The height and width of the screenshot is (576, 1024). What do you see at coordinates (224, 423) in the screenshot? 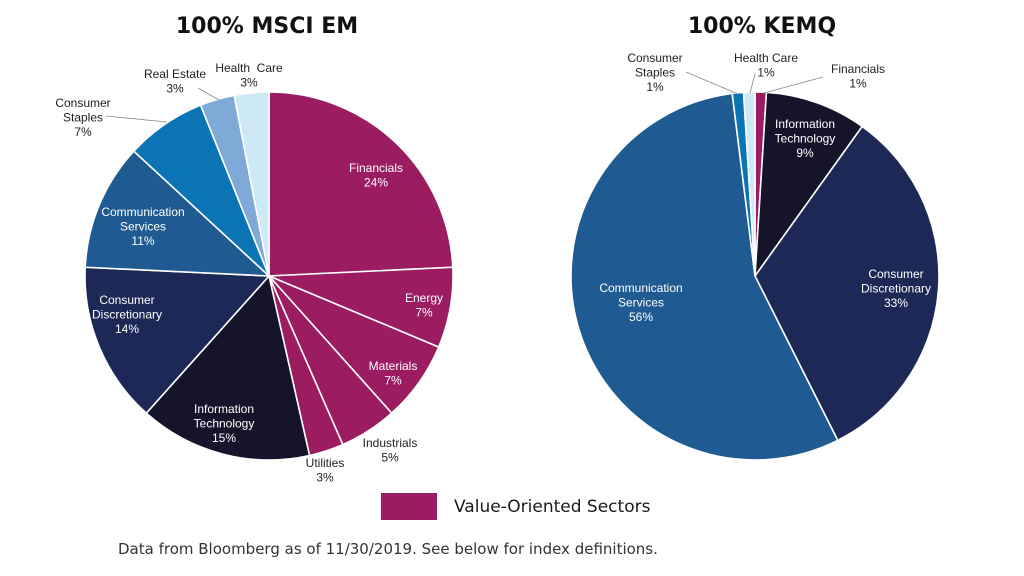
I see `msci-label-information-technology: Information Technology 15%` at bounding box center [224, 423].